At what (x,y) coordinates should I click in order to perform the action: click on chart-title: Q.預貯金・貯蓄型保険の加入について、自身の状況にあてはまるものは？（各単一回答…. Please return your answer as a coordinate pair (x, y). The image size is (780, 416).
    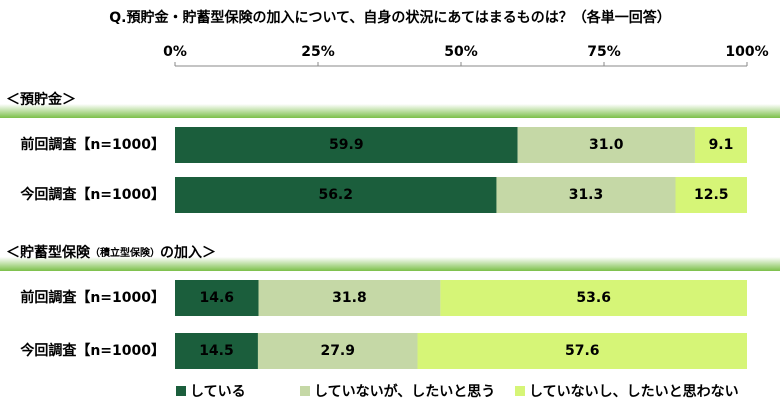
    Looking at the image, I should click on (390, 17).